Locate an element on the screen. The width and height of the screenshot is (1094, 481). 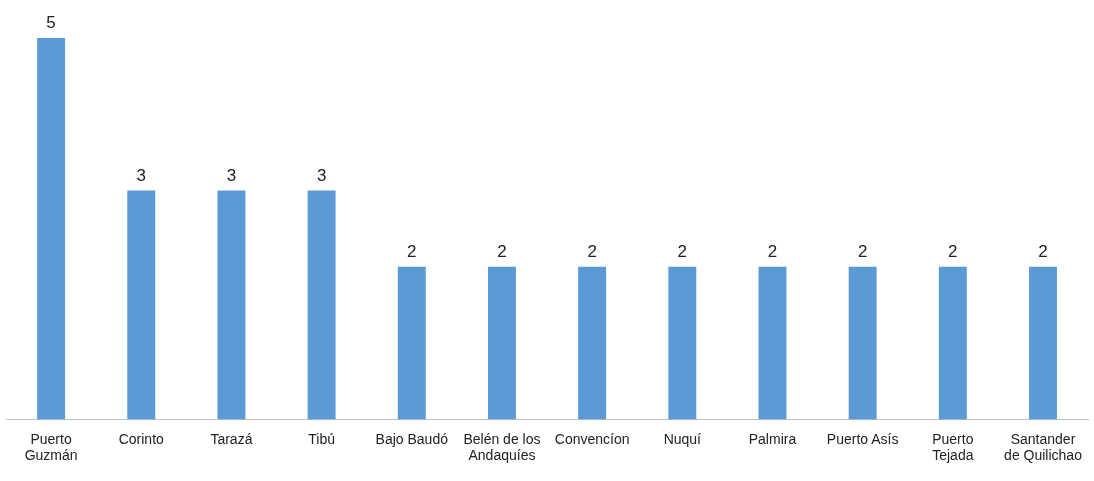
x-tick-label: Corinto is located at coordinates (141, 438).